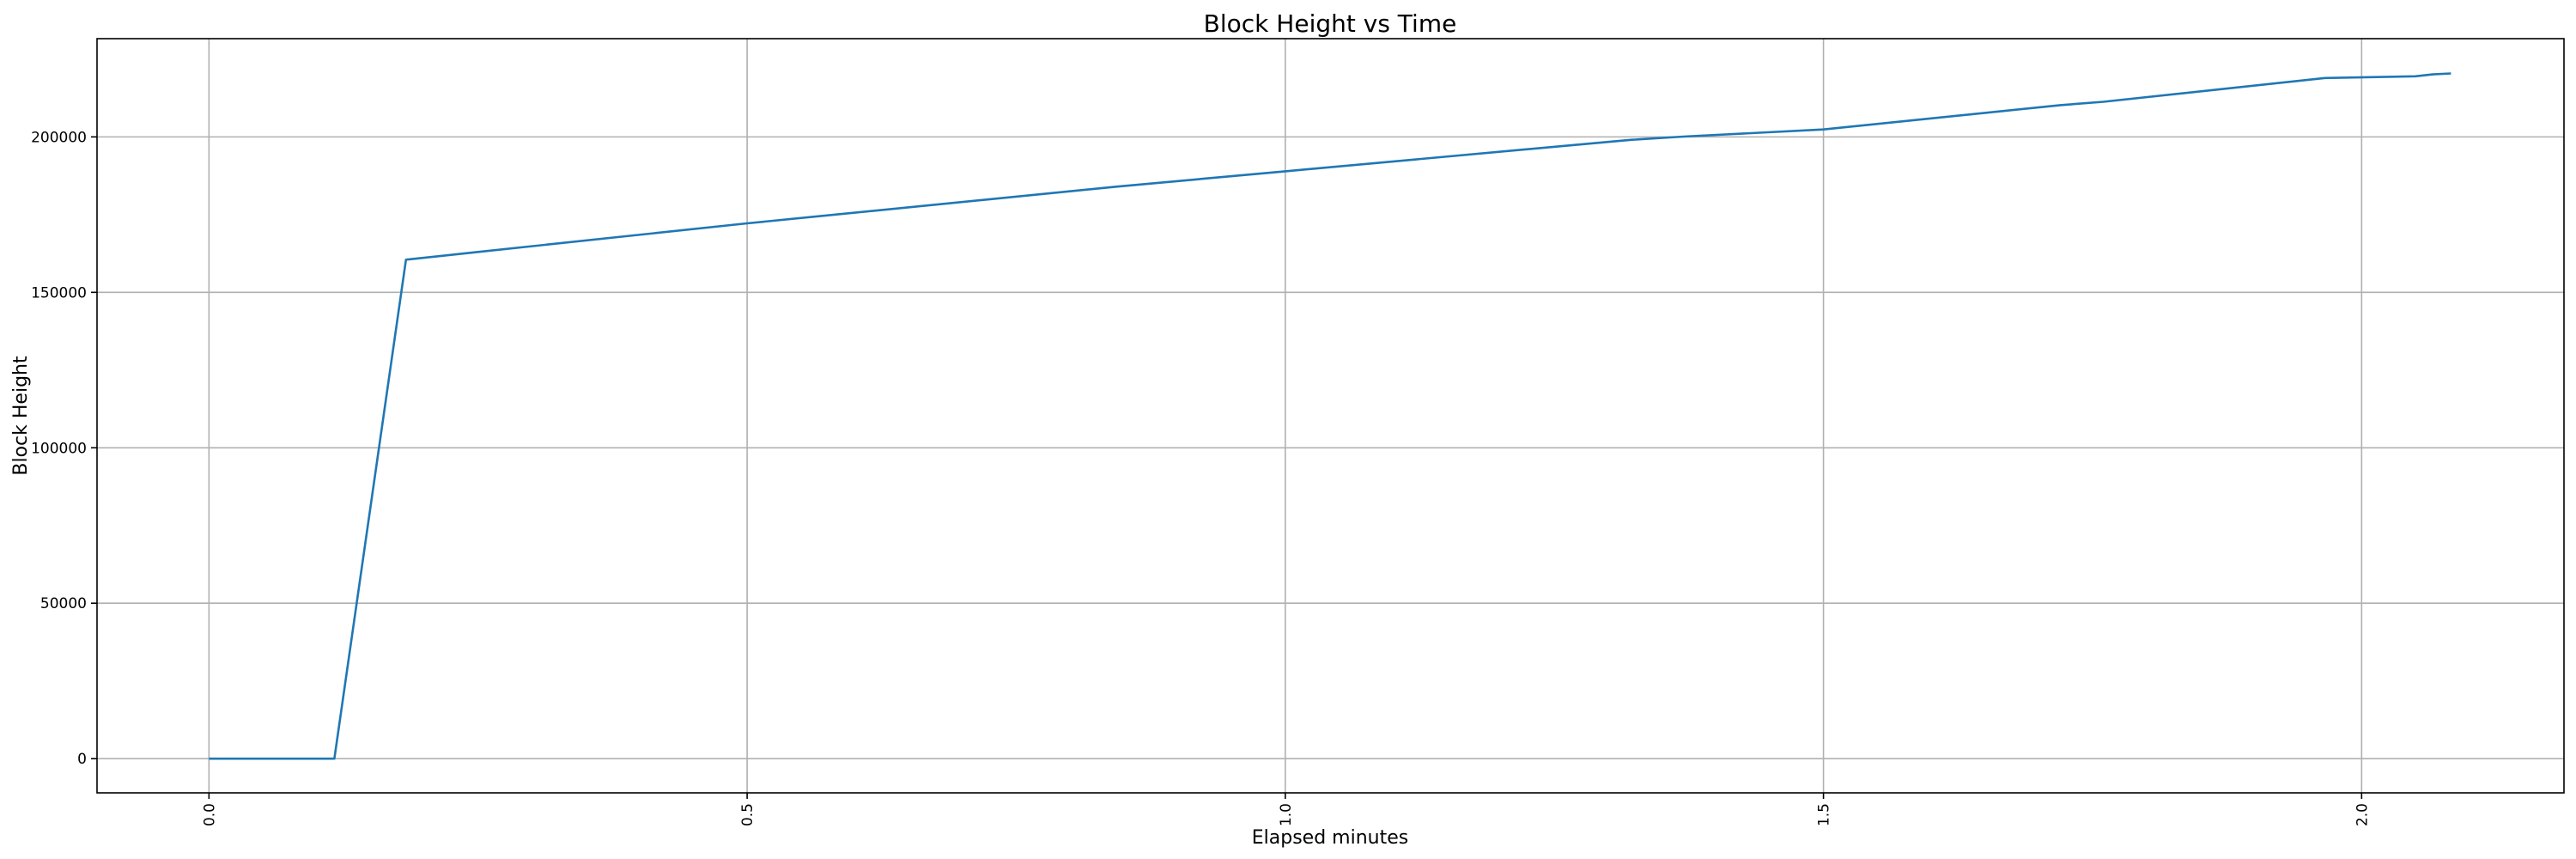 Image resolution: width=2576 pixels, height=859 pixels. I want to click on y-tick-label: 100000, so click(59, 449).